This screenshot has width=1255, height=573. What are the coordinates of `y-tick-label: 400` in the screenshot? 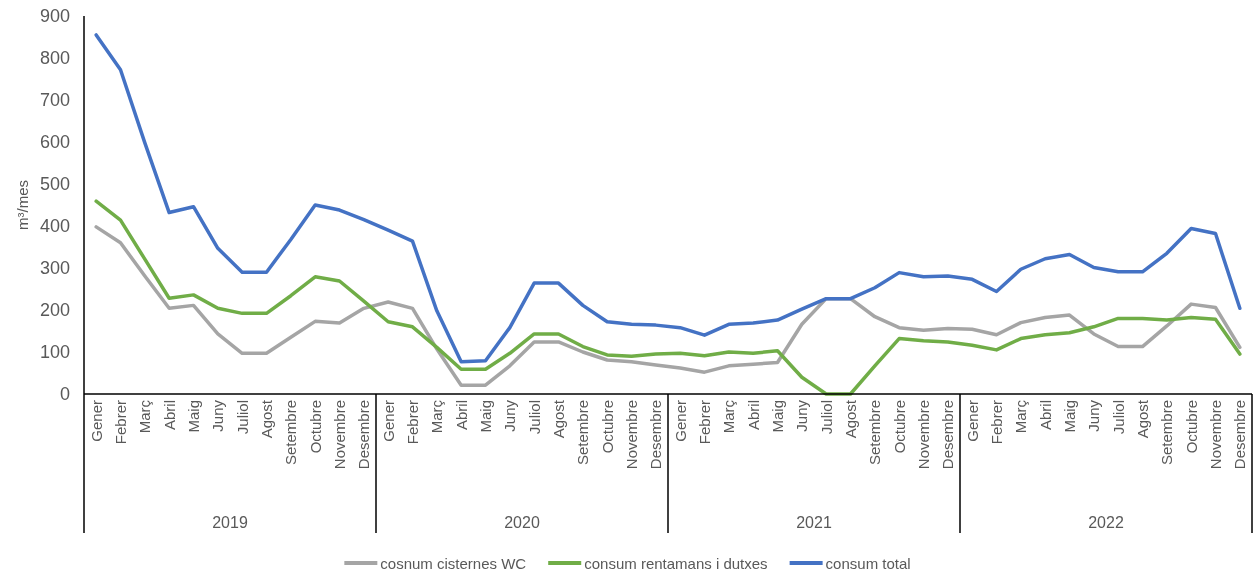 It's located at (54, 226).